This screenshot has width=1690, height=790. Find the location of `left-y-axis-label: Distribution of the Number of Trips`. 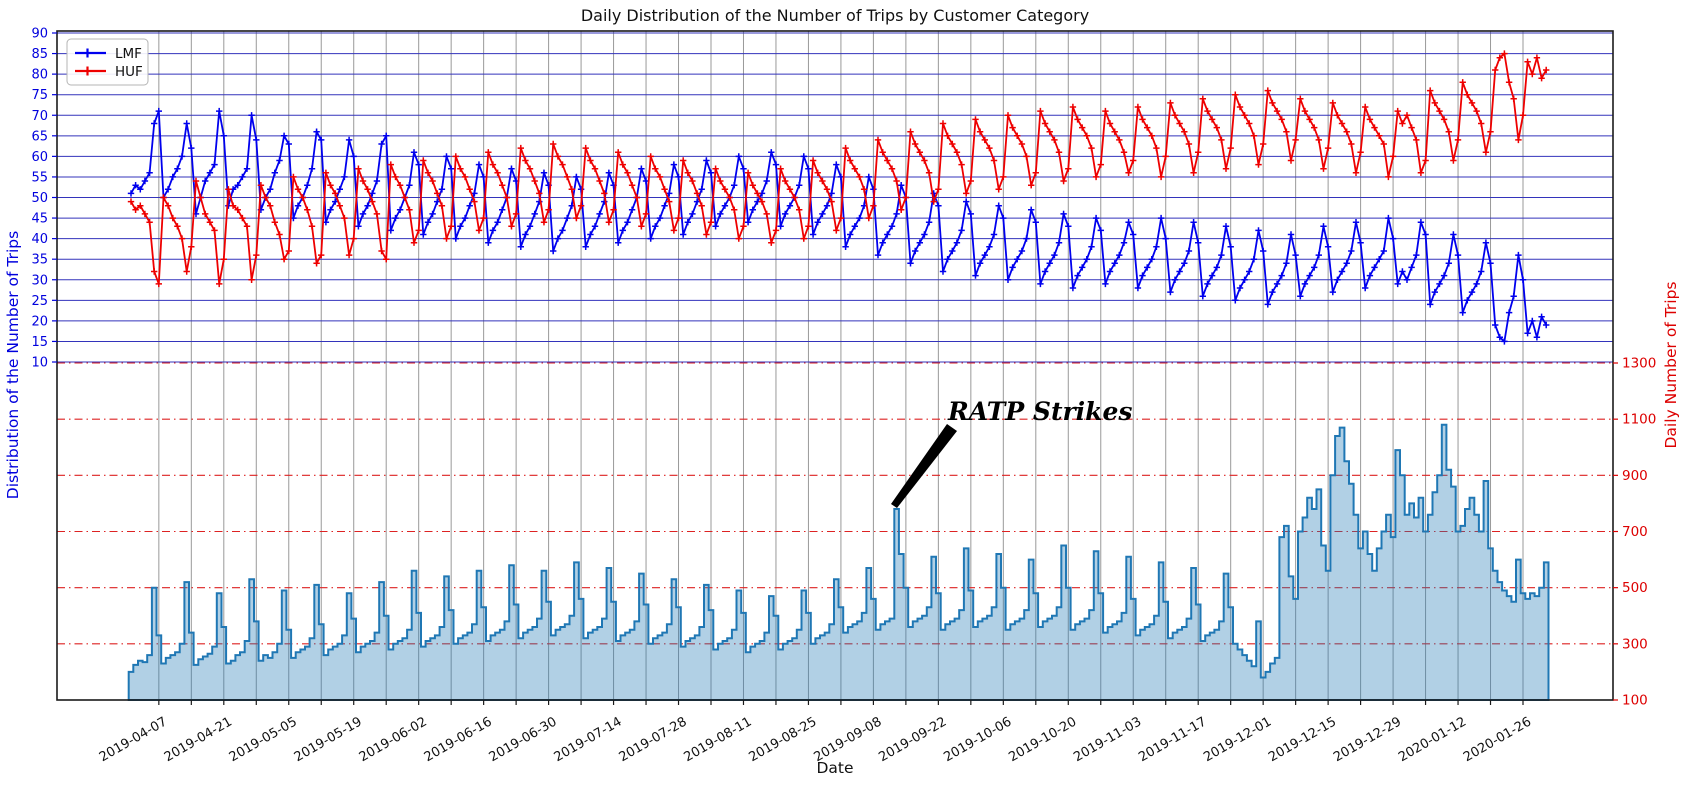

left-y-axis-label: Distribution of the Number of Trips is located at coordinates (13, 365).